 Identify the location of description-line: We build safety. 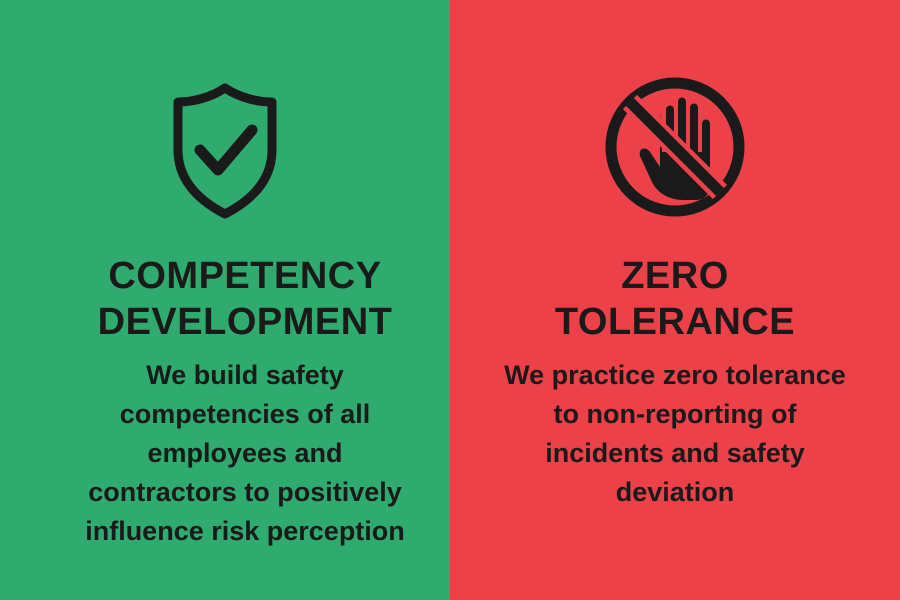
(245, 375).